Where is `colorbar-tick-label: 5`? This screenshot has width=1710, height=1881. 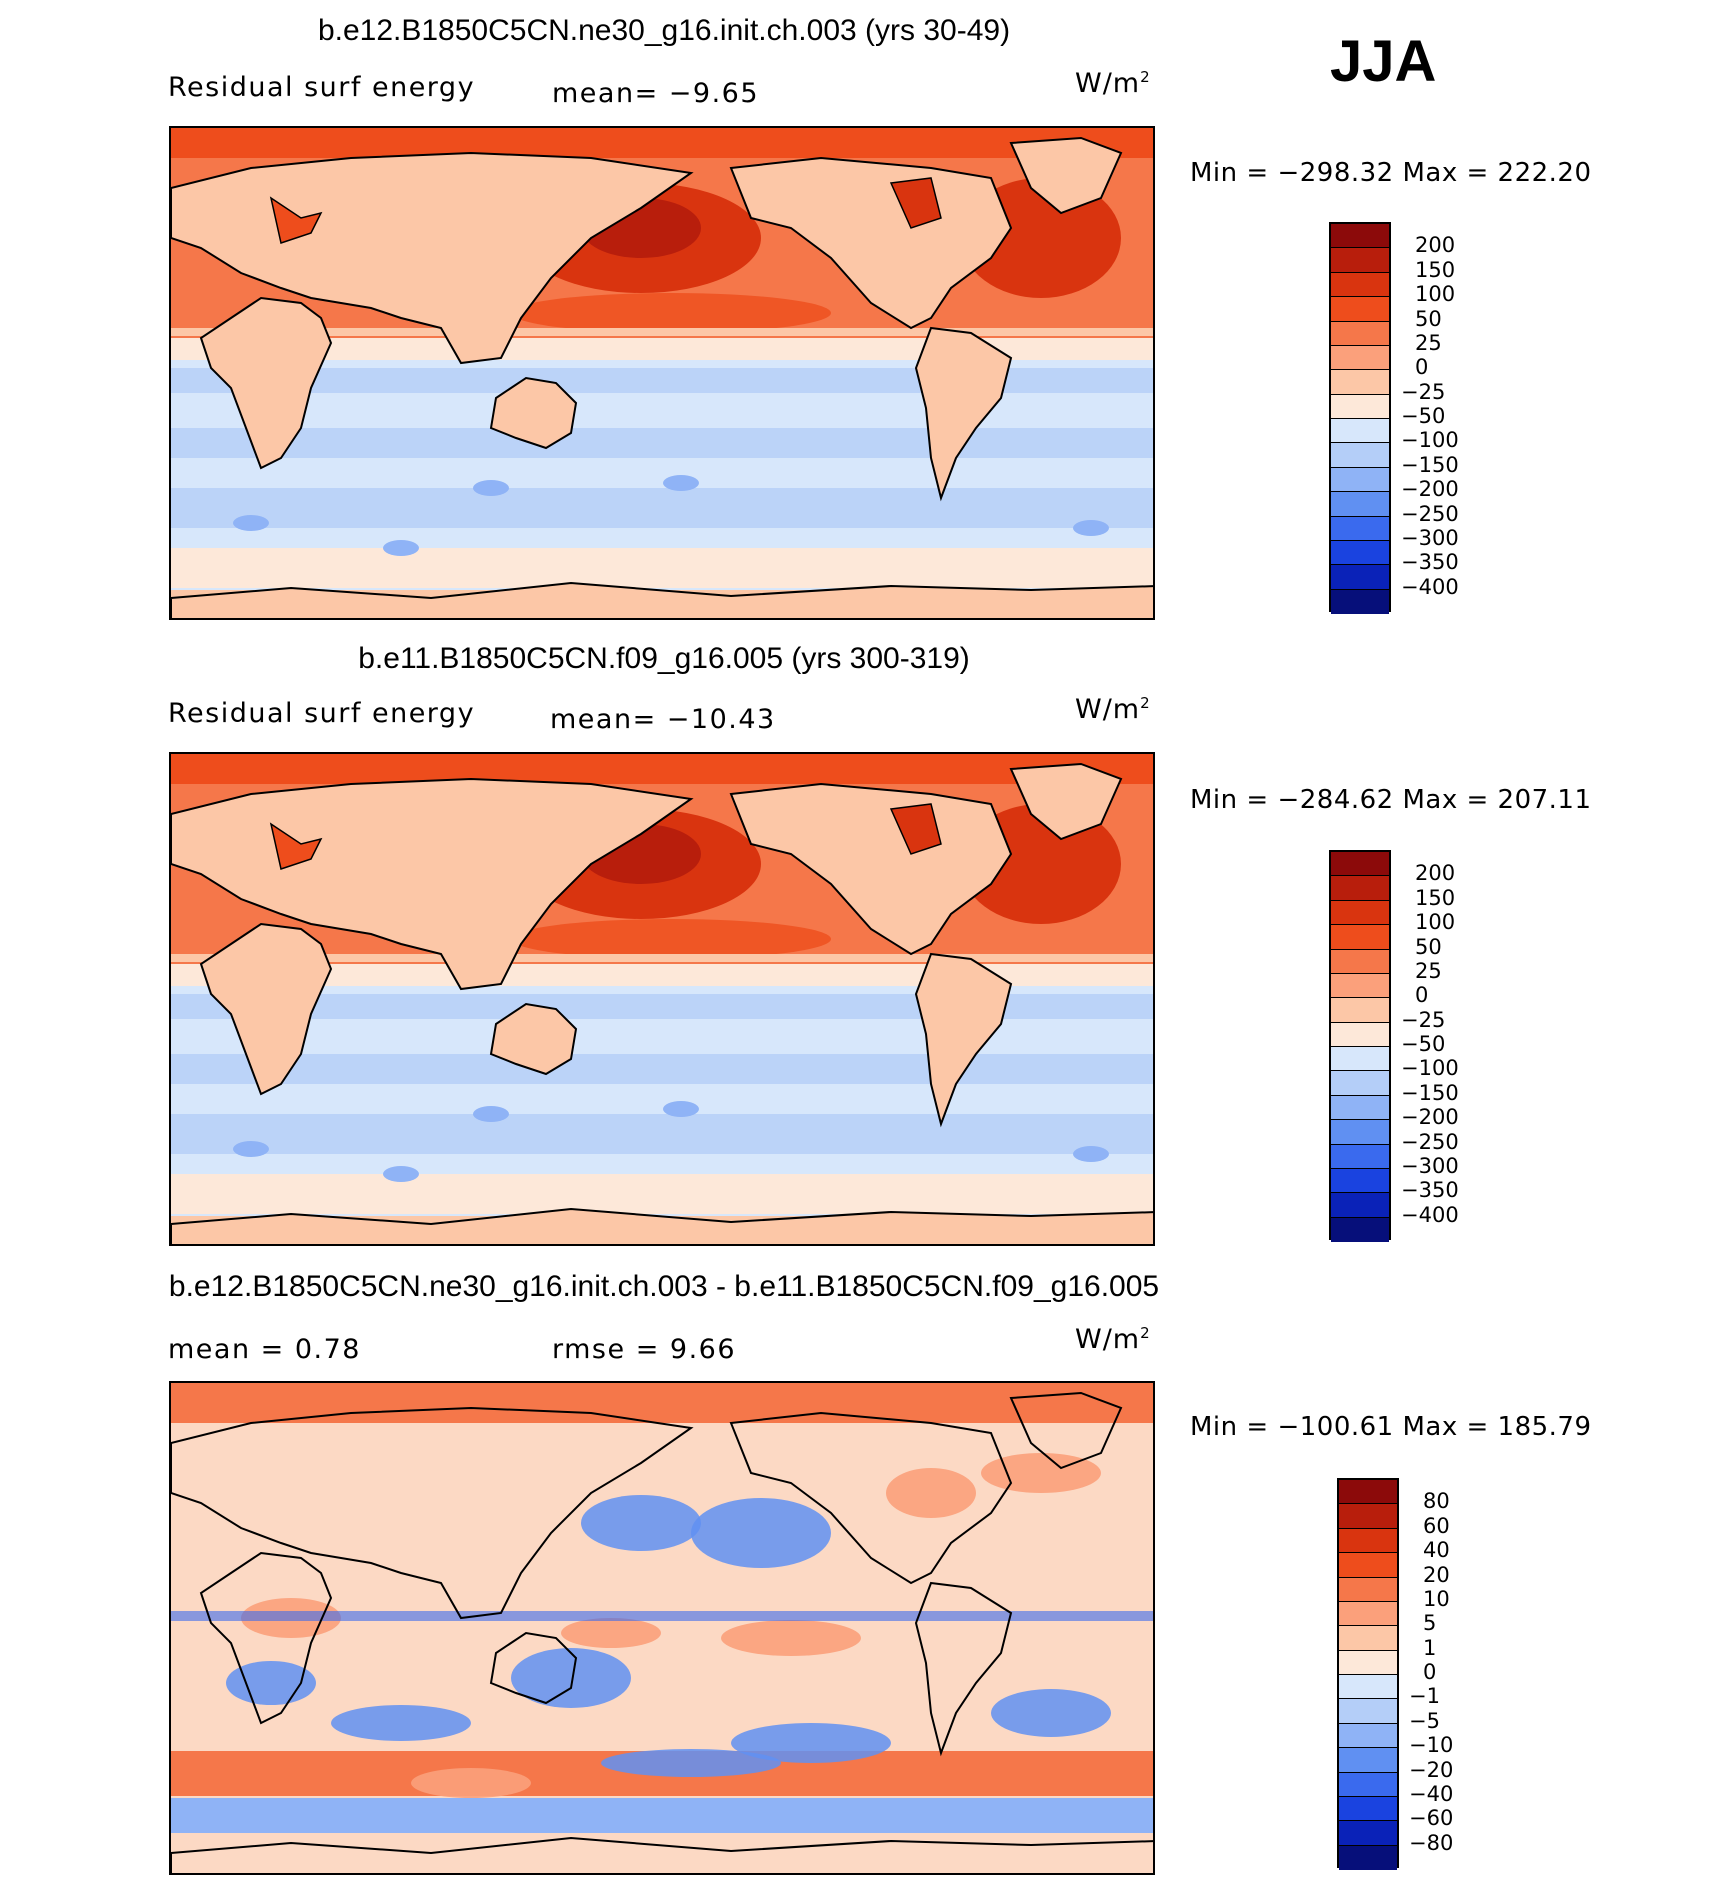 colorbar-tick-label: 5 is located at coordinates (1430, 1623).